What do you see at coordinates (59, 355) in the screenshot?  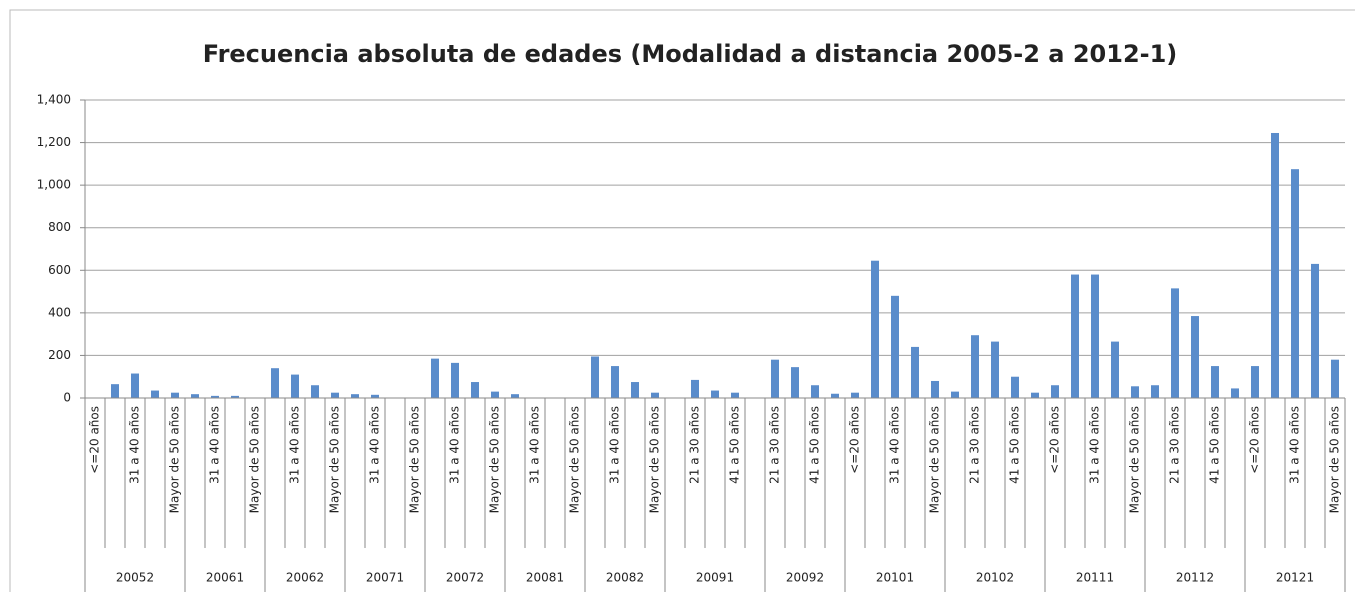 I see `y-tick-label: 200` at bounding box center [59, 355].